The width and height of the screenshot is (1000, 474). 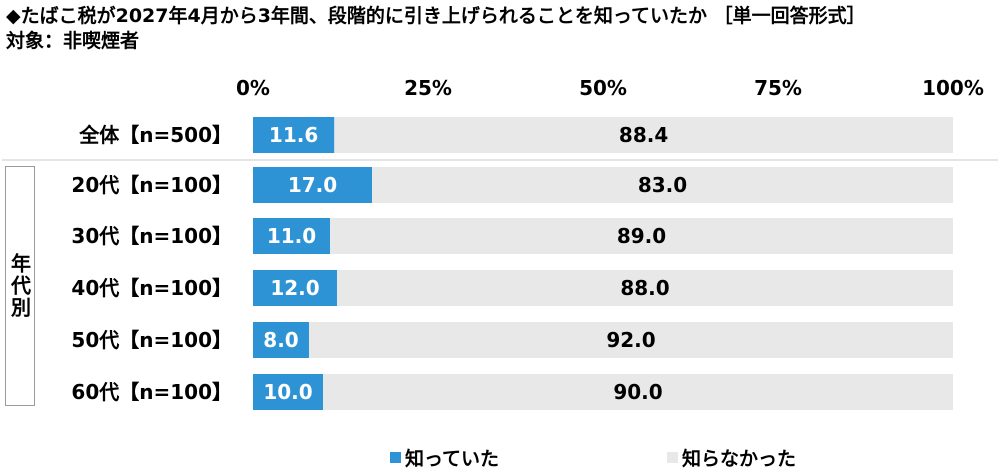 I want to click on value-label-didnt-know: 89.0, so click(x=641, y=236).